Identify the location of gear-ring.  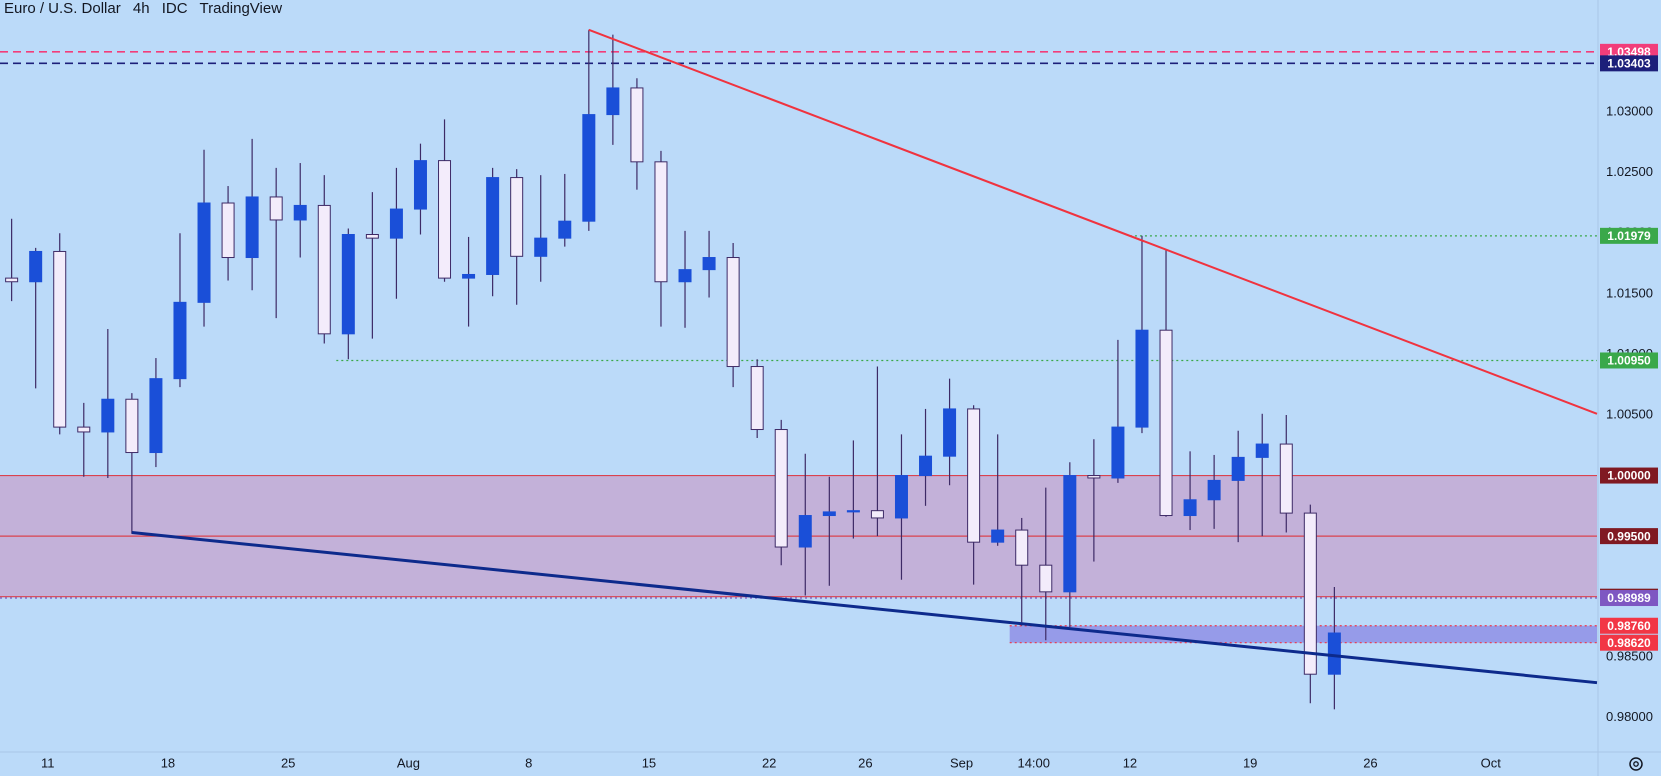
(1636, 764).